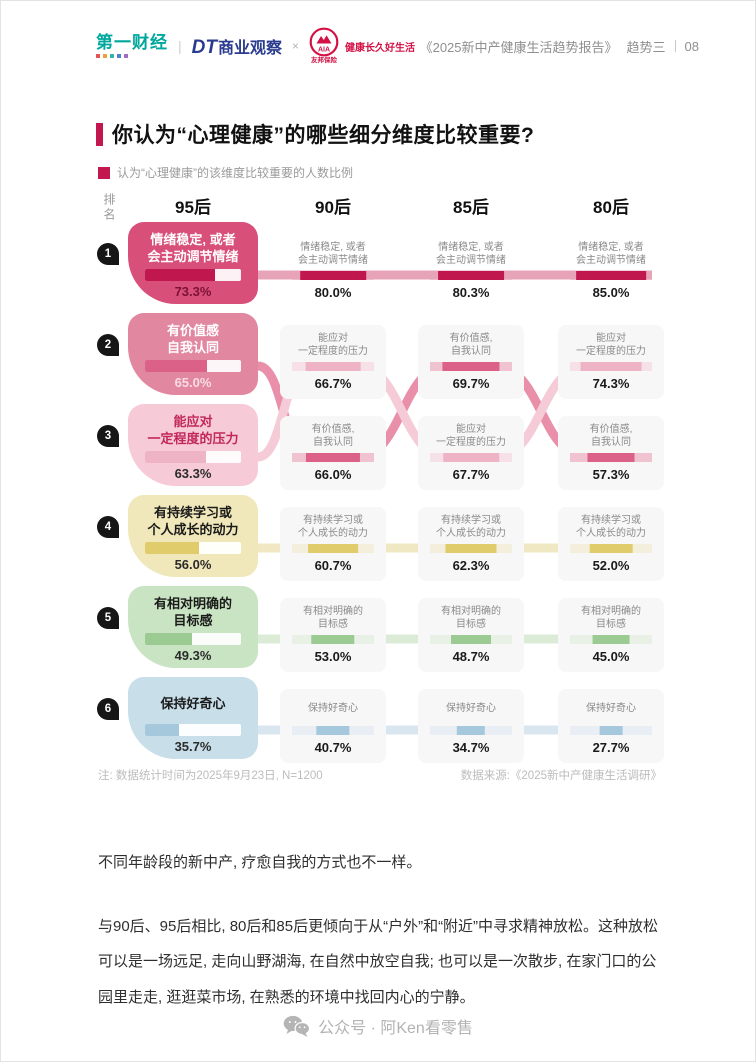  Describe the element at coordinates (193, 718) in the screenshot. I see `dim-card: 保持好奇心 35.7%` at that location.